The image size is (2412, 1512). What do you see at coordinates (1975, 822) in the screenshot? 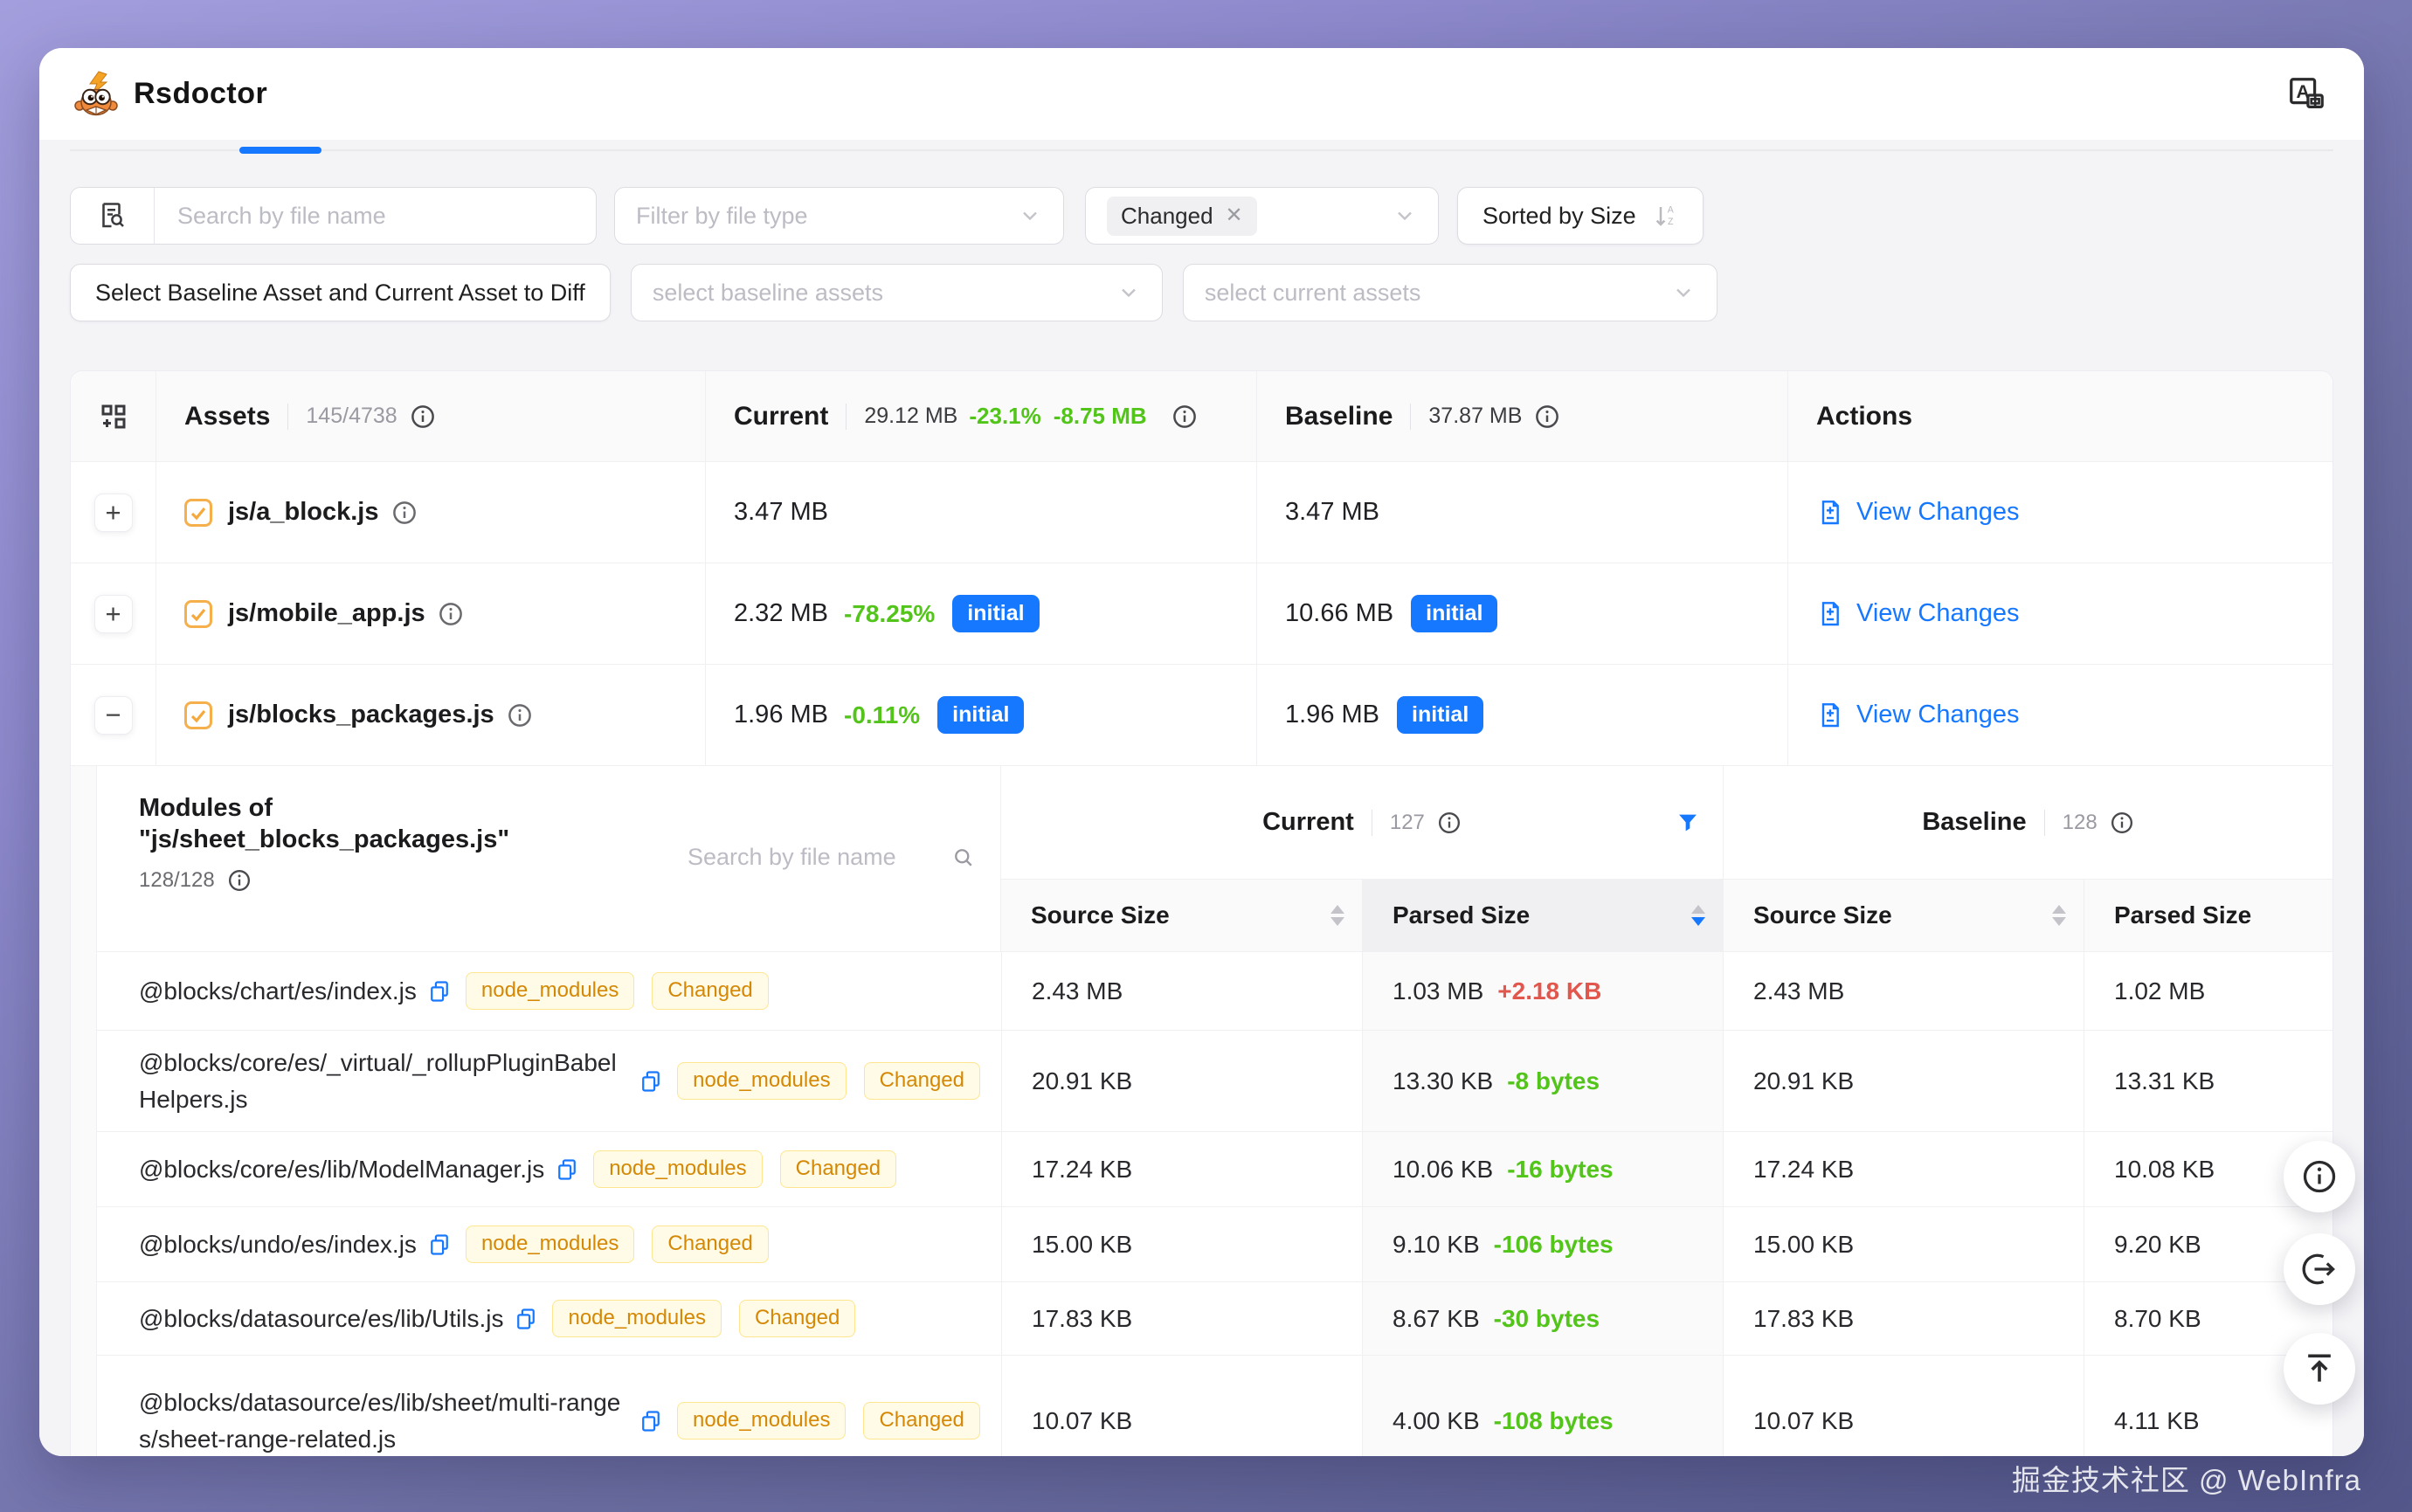
I see `baseline-group-label: Baseline` at bounding box center [1975, 822].